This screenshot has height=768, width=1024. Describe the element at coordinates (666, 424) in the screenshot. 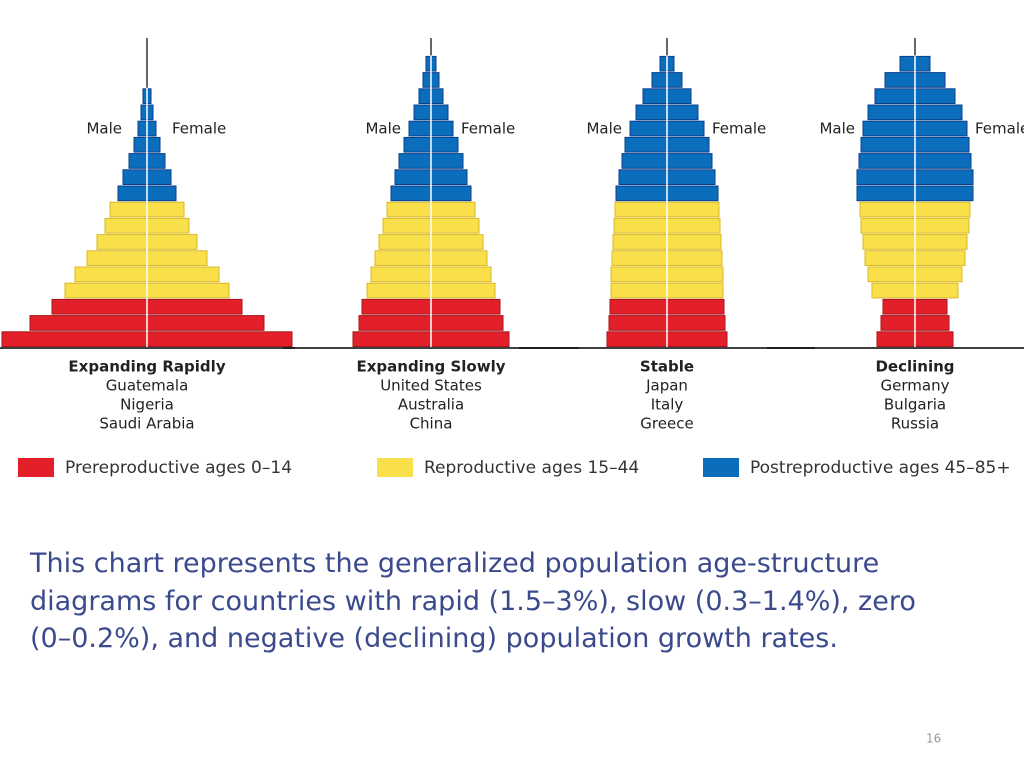

I see `country: Greece` at that location.